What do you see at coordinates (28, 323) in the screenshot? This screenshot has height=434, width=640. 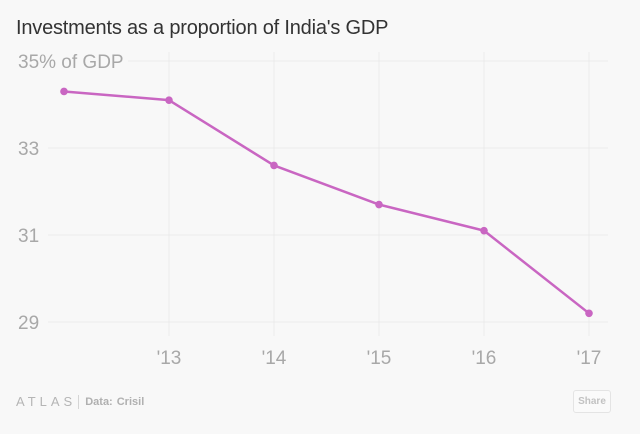 I see `y-tick-label: 29` at bounding box center [28, 323].